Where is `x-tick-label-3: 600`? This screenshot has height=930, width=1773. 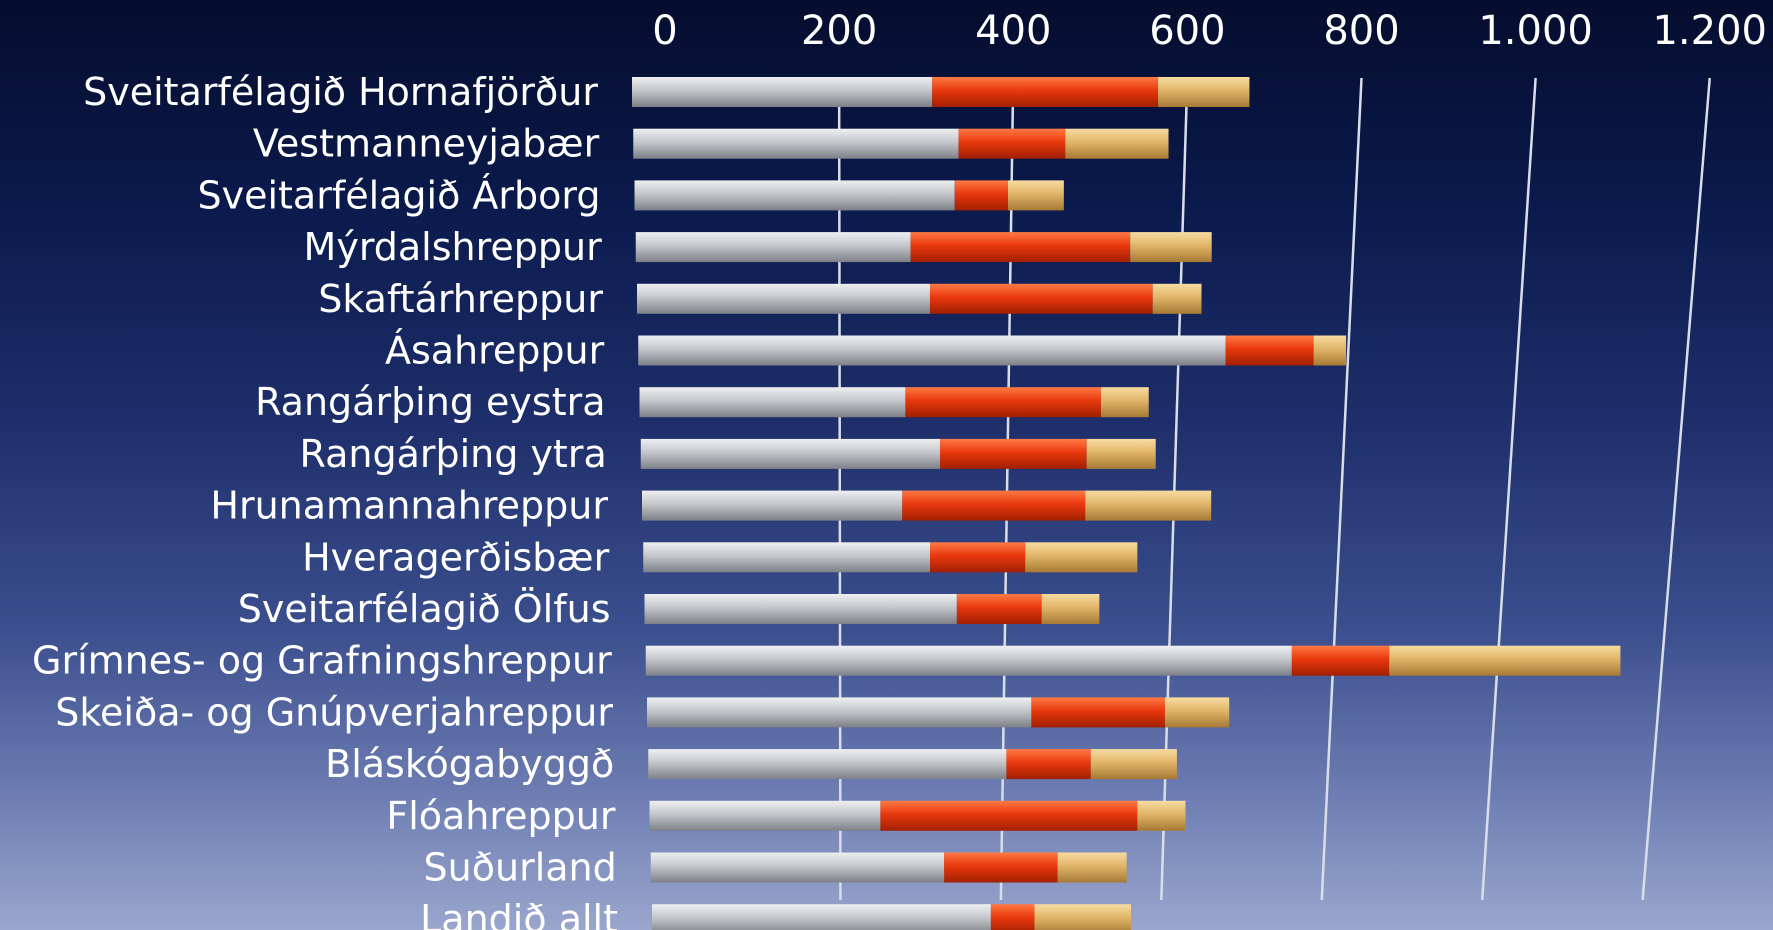
x-tick-label-3: 600 is located at coordinates (1187, 31).